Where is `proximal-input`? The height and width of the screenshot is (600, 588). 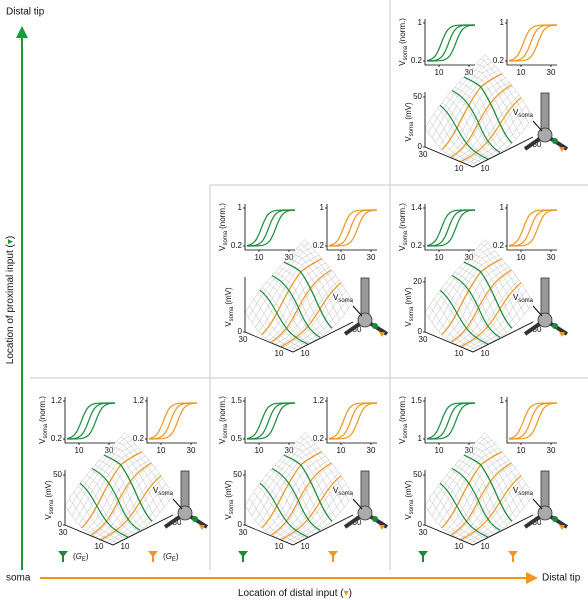
proximal-input is located at coordinates (555, 141).